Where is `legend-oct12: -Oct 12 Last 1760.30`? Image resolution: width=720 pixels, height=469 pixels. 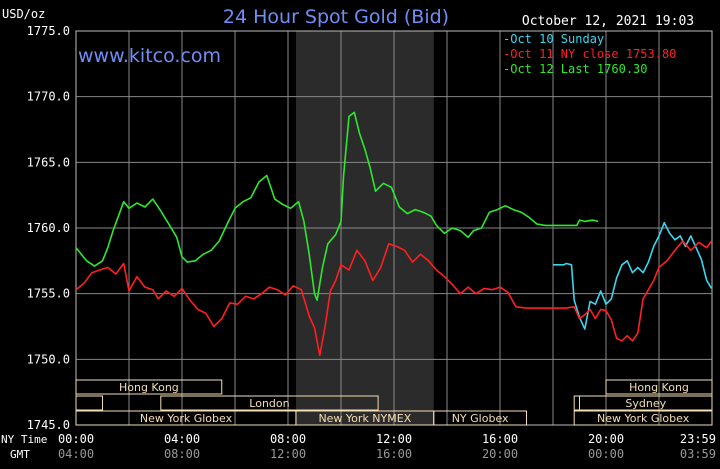 legend-oct12: -Oct 12 Last 1760.30 is located at coordinates (575, 69).